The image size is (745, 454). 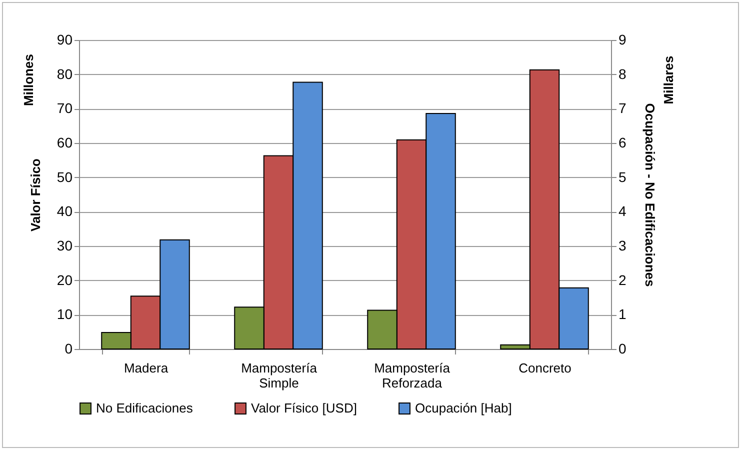 What do you see at coordinates (64, 142) in the screenshot?
I see `y-tick-label: 60` at bounding box center [64, 142].